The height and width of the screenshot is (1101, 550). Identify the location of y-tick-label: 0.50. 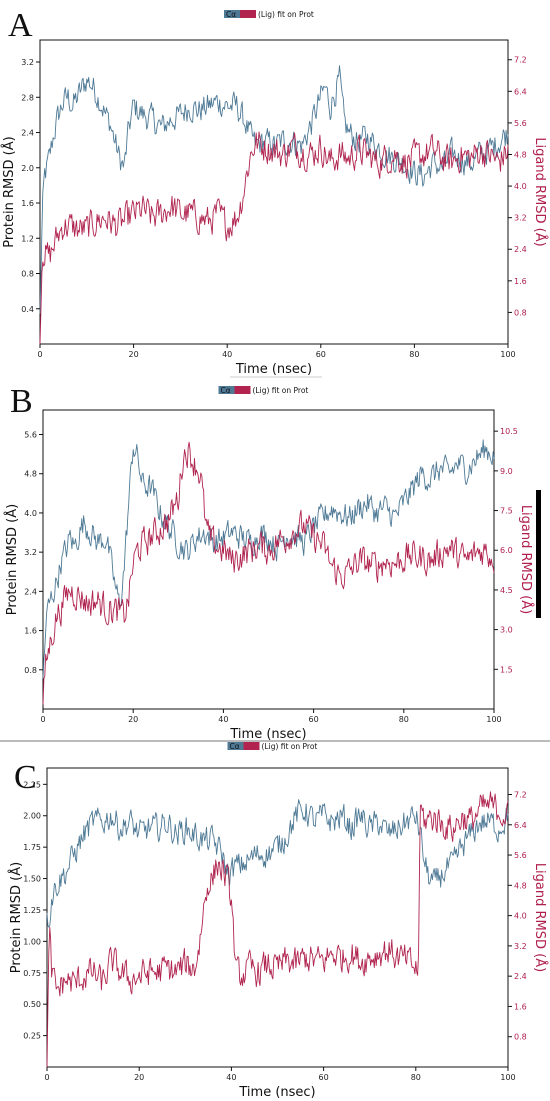
(32, 1004).